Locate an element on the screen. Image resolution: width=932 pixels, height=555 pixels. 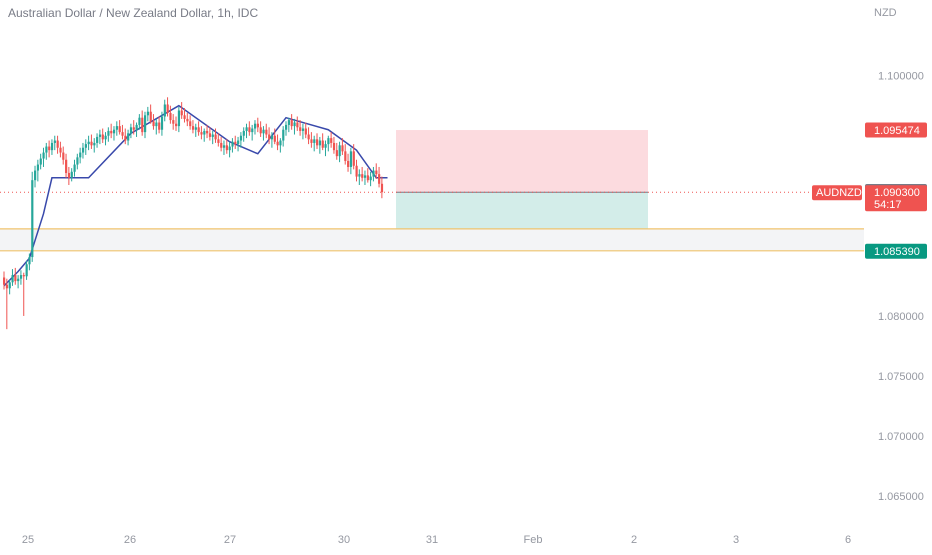
price-axis: 1.100000 1.080000 1.075000 1.070000 1.065000 is located at coordinates (901, 287).